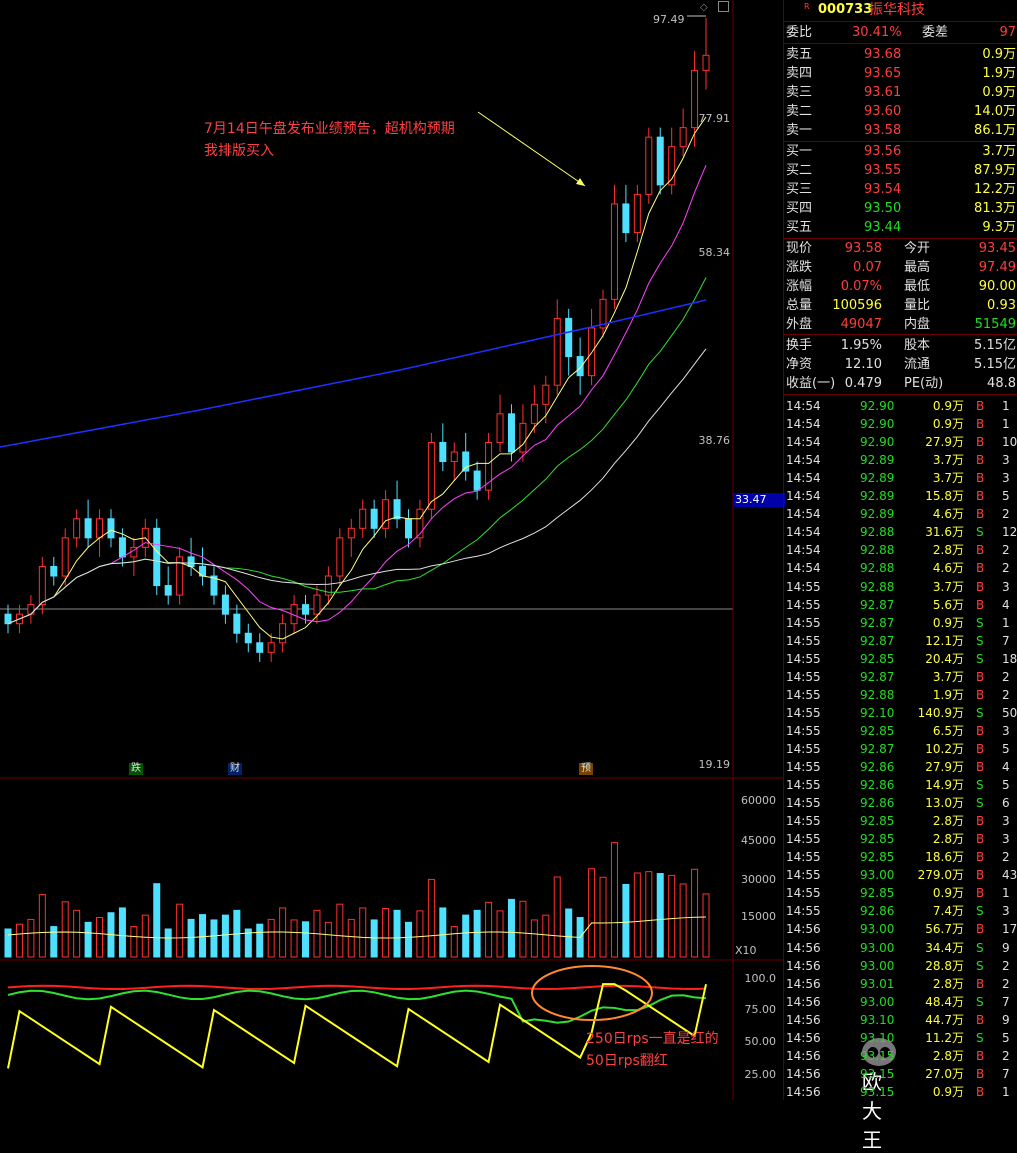 The image size is (1017, 1153). I want to click on tick-row: 14:56 93.10 44.7万 B 9, so click(900, 1020).